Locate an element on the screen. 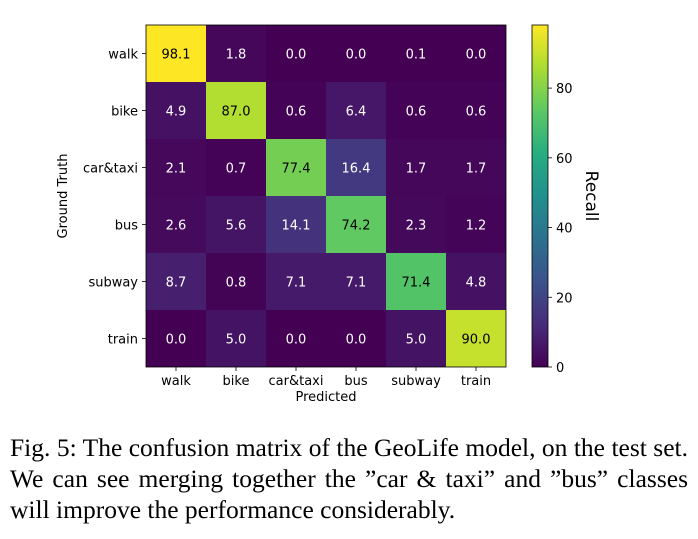  cell-value-label: 4.9 is located at coordinates (176, 112).